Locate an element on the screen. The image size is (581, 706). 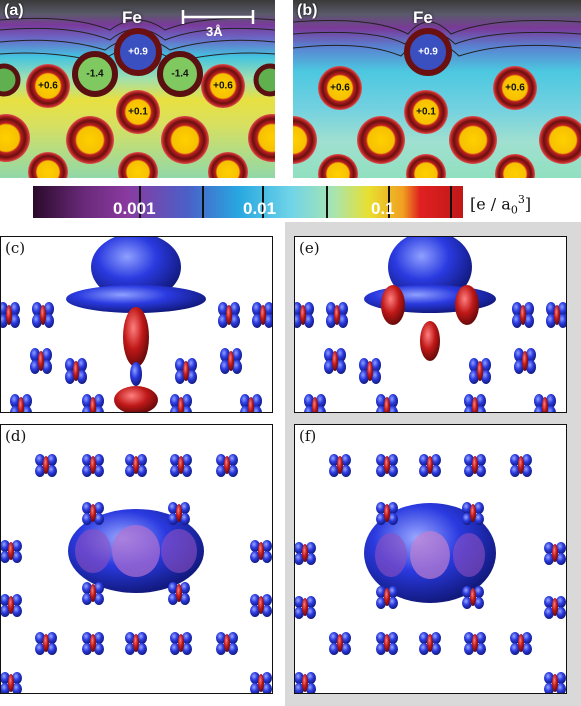
colorbar-gradient is located at coordinates (248, 202).